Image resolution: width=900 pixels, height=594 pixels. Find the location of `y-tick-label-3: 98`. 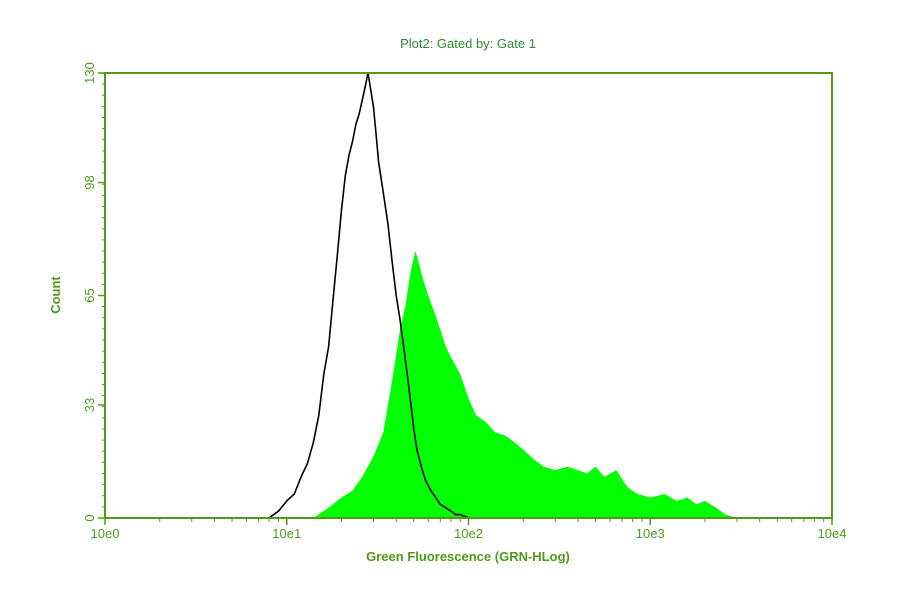

y-tick-label-3: 98 is located at coordinates (89, 182).